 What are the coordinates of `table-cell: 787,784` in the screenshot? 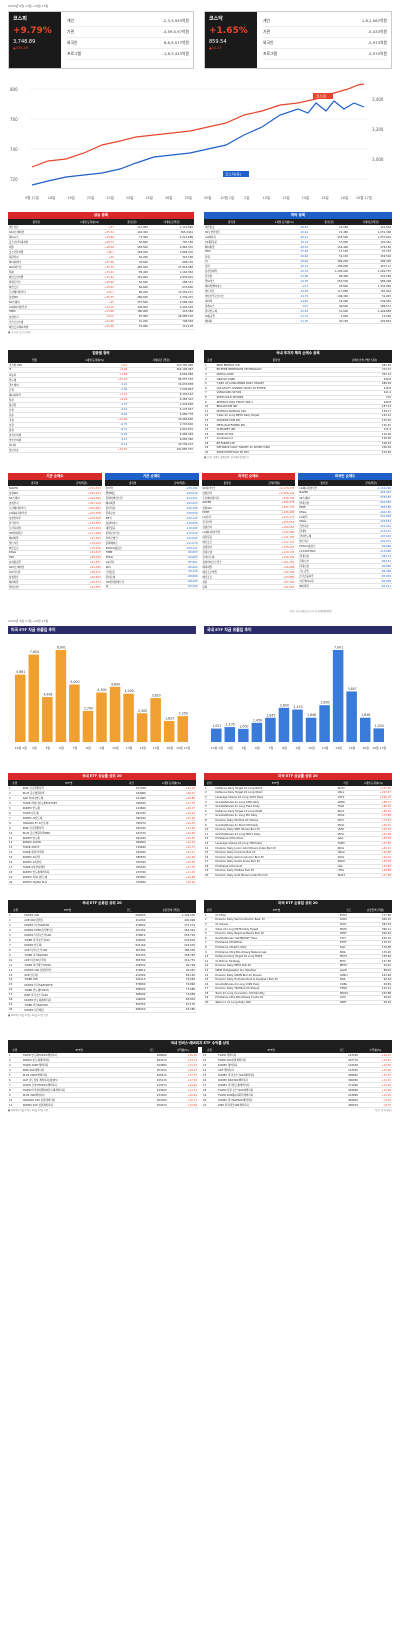 It's located at (171, 242).